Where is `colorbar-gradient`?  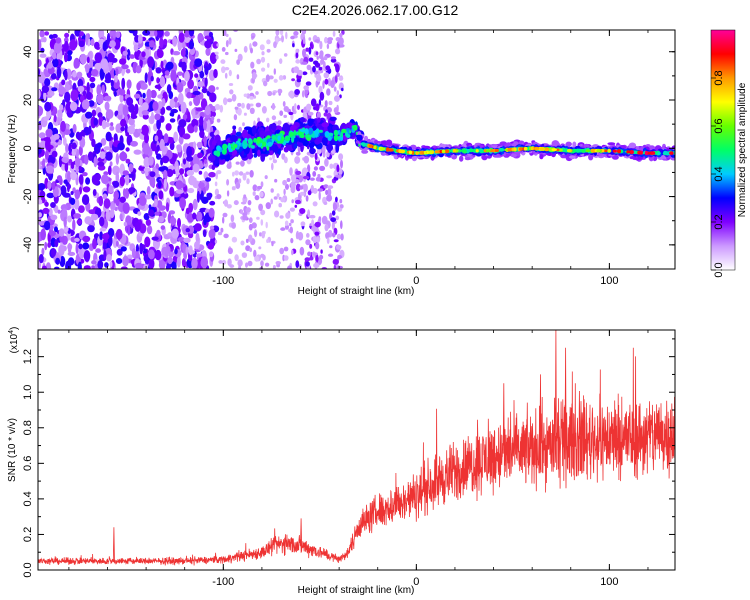 colorbar-gradient is located at coordinates (723, 150).